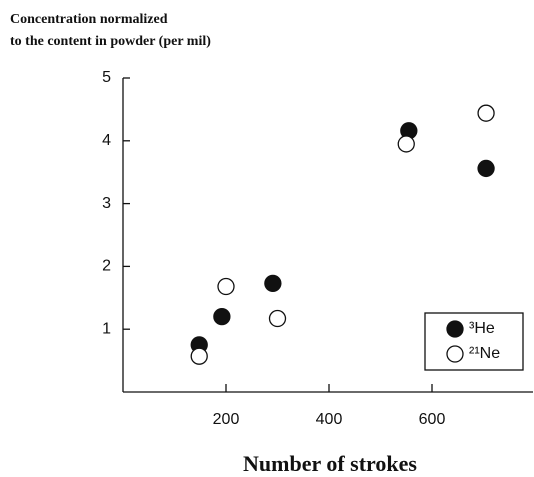  I want to click on y-tick-label: 1, so click(106, 328).